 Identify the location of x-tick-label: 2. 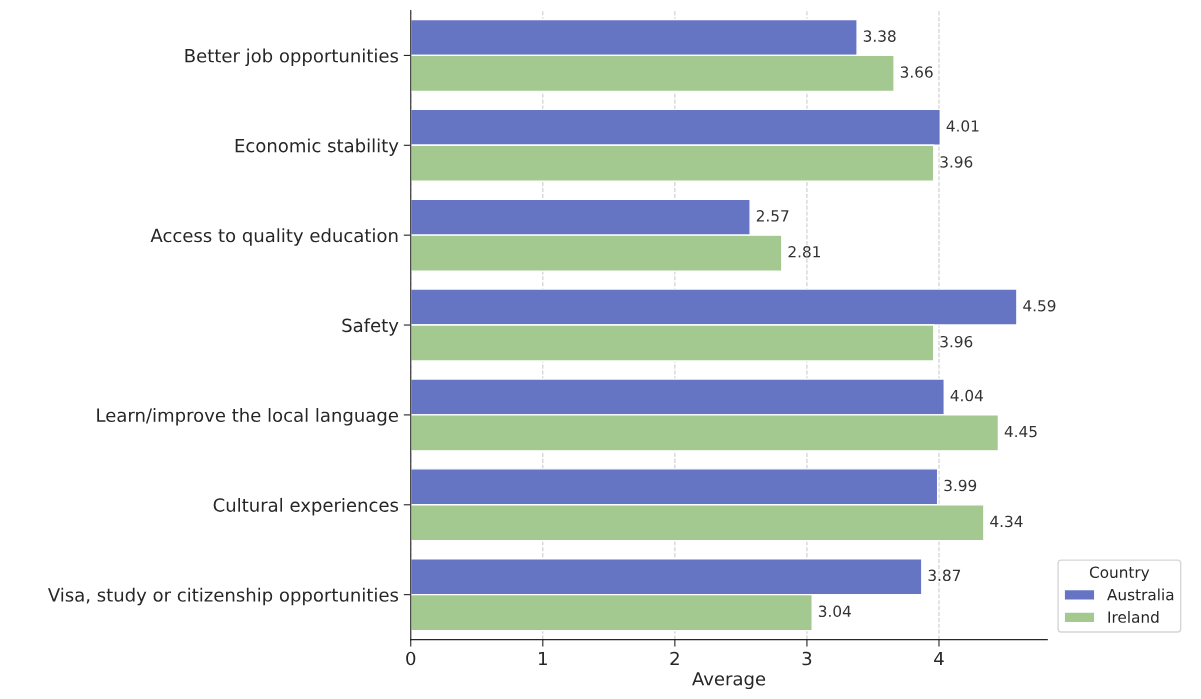
(674, 658).